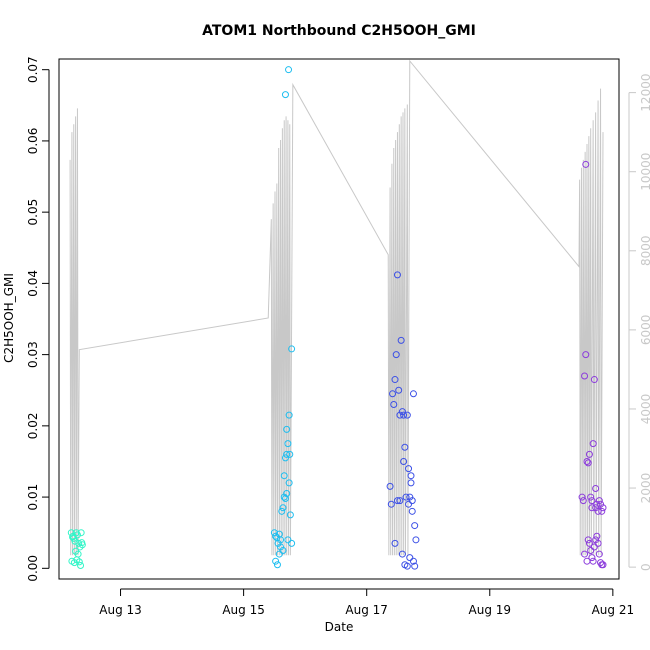  Describe the element at coordinates (33, 141) in the screenshot. I see `y-tick-label: 0.06` at that location.